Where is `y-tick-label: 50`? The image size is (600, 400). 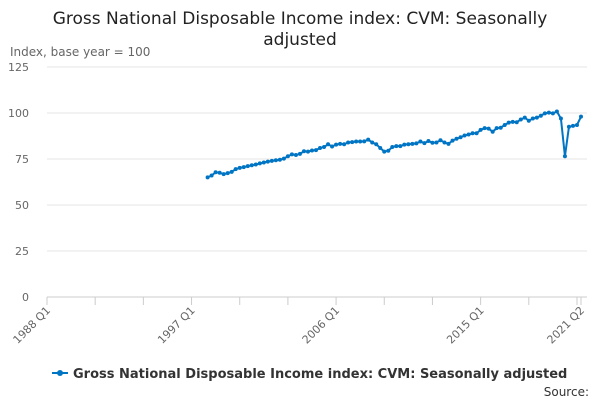 y-tick-label: 50 is located at coordinates (22, 205).